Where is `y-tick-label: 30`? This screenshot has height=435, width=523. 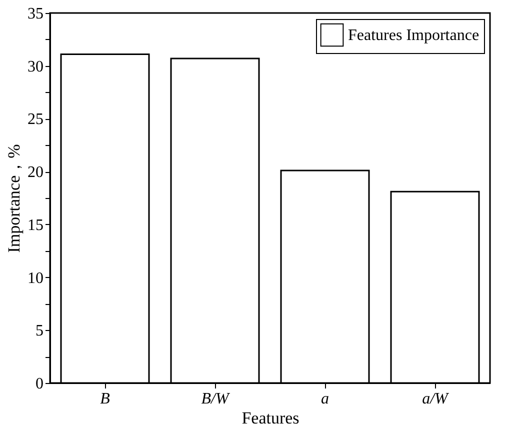 y-tick-label: 30 is located at coordinates (36, 67).